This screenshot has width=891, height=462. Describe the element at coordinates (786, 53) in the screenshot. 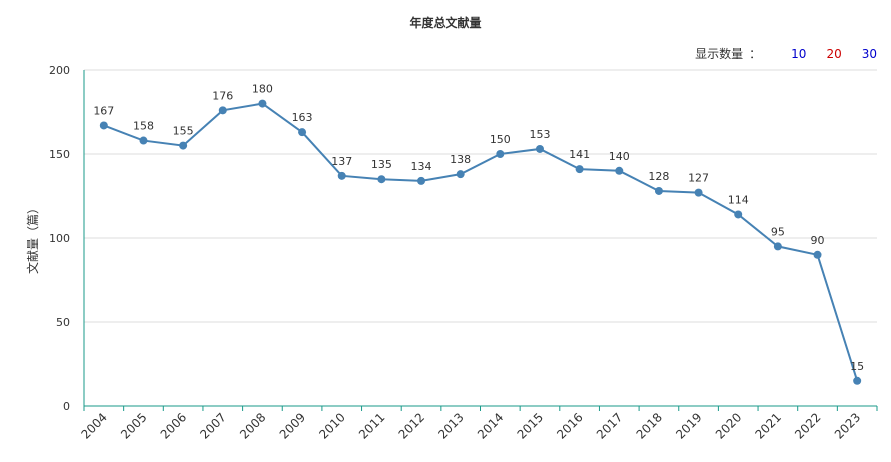

I see `display-count-selector: 显示数量 ： 10 20 30` at that location.